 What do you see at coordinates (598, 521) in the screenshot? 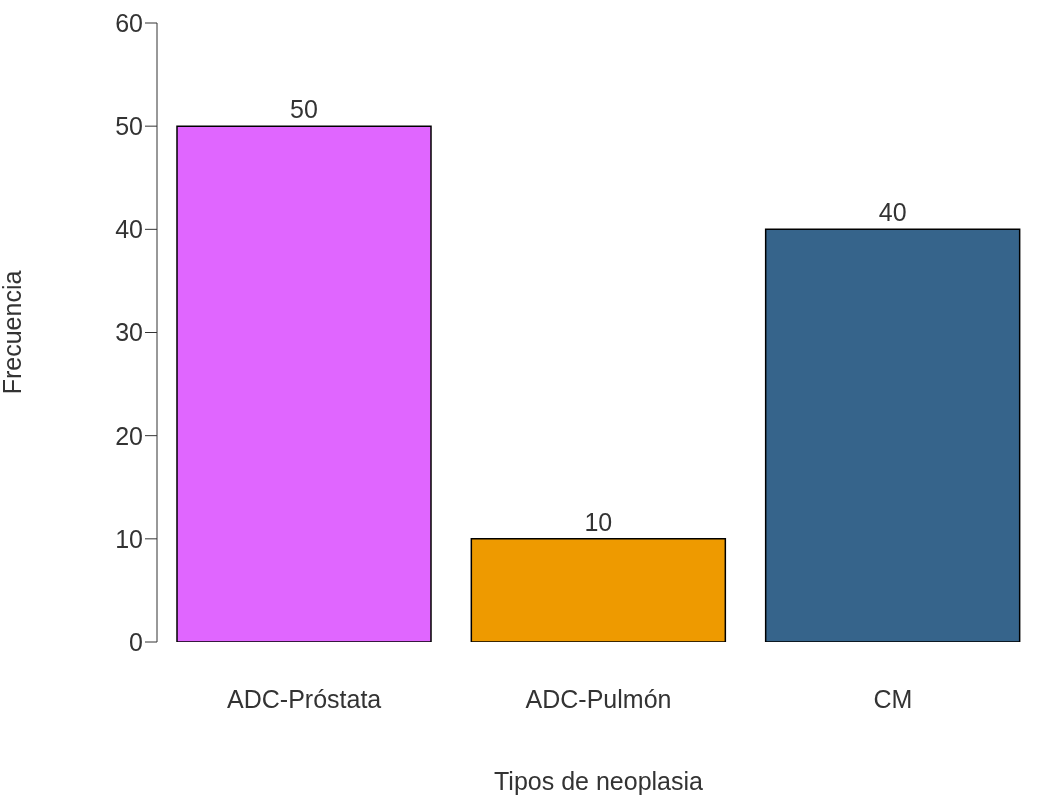
I see `data-label: 10` at bounding box center [598, 521].